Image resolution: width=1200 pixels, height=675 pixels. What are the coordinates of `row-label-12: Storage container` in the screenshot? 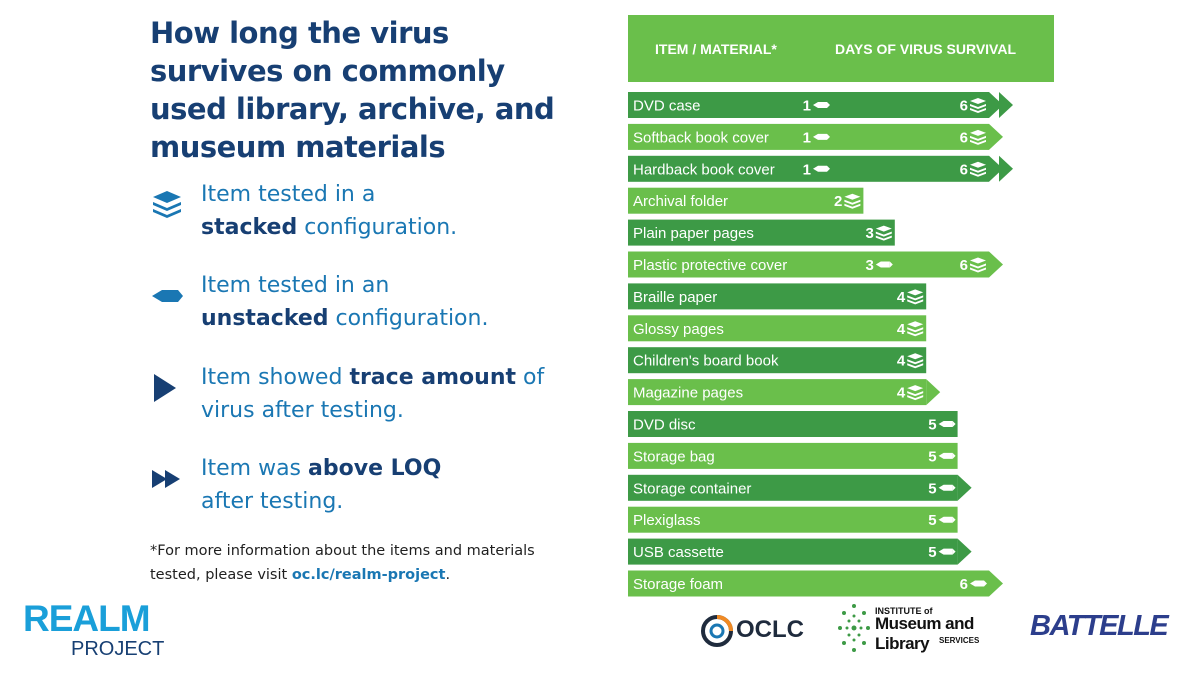 It's located at (692, 488).